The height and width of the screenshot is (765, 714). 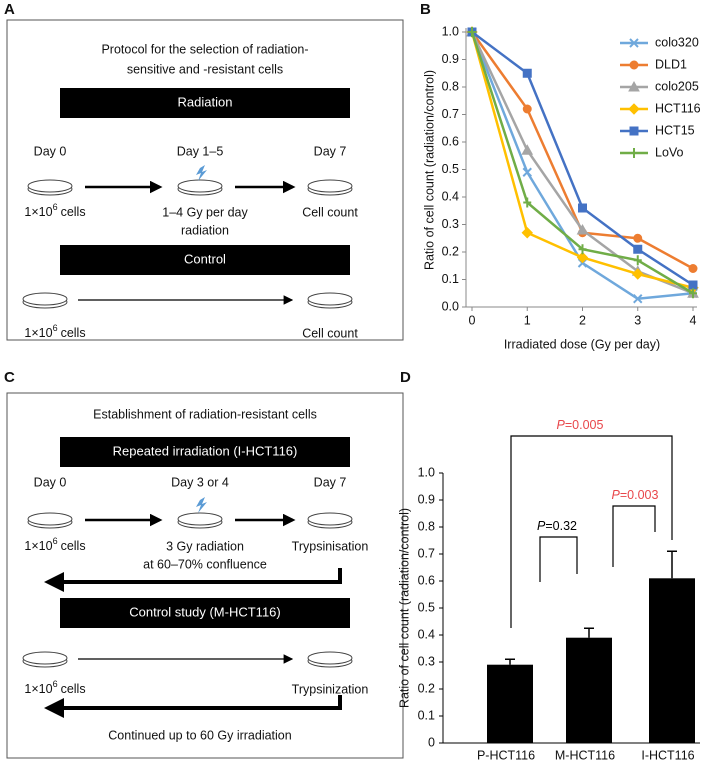 What do you see at coordinates (506, 755) in the screenshot?
I see `x-tick-label: P-HCT116` at bounding box center [506, 755].